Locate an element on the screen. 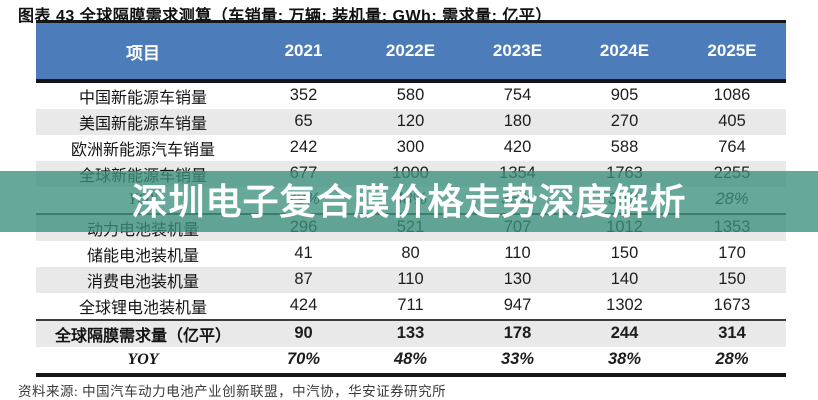 Image resolution: width=818 pixels, height=400 pixels. table-row: 全球隔膜需求量（亿平） 90 133 178 244 314 is located at coordinates (411, 333).